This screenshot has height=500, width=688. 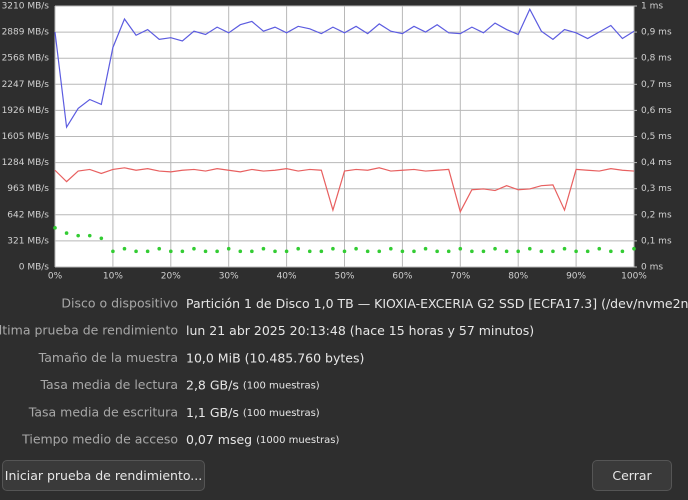 What do you see at coordinates (212, 384) in the screenshot?
I see `info-value-text: 2,8 GB/s` at bounding box center [212, 384].